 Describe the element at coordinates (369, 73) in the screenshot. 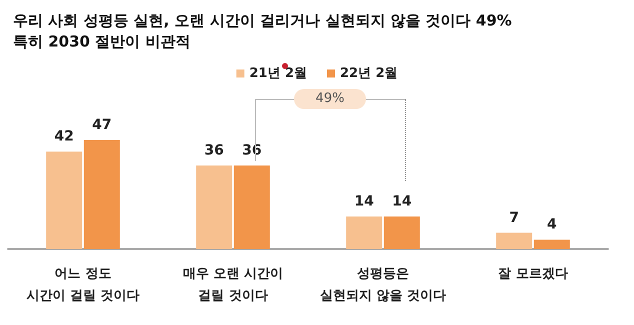

I see `legend-label: 22년 2월` at that location.